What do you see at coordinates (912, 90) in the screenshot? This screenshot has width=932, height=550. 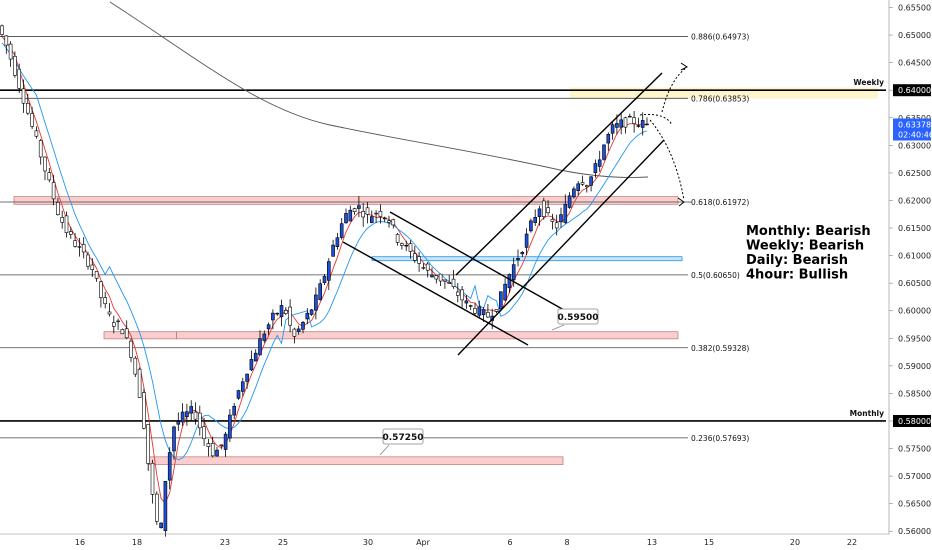 I see `key-level-price-tag` at bounding box center [912, 90].